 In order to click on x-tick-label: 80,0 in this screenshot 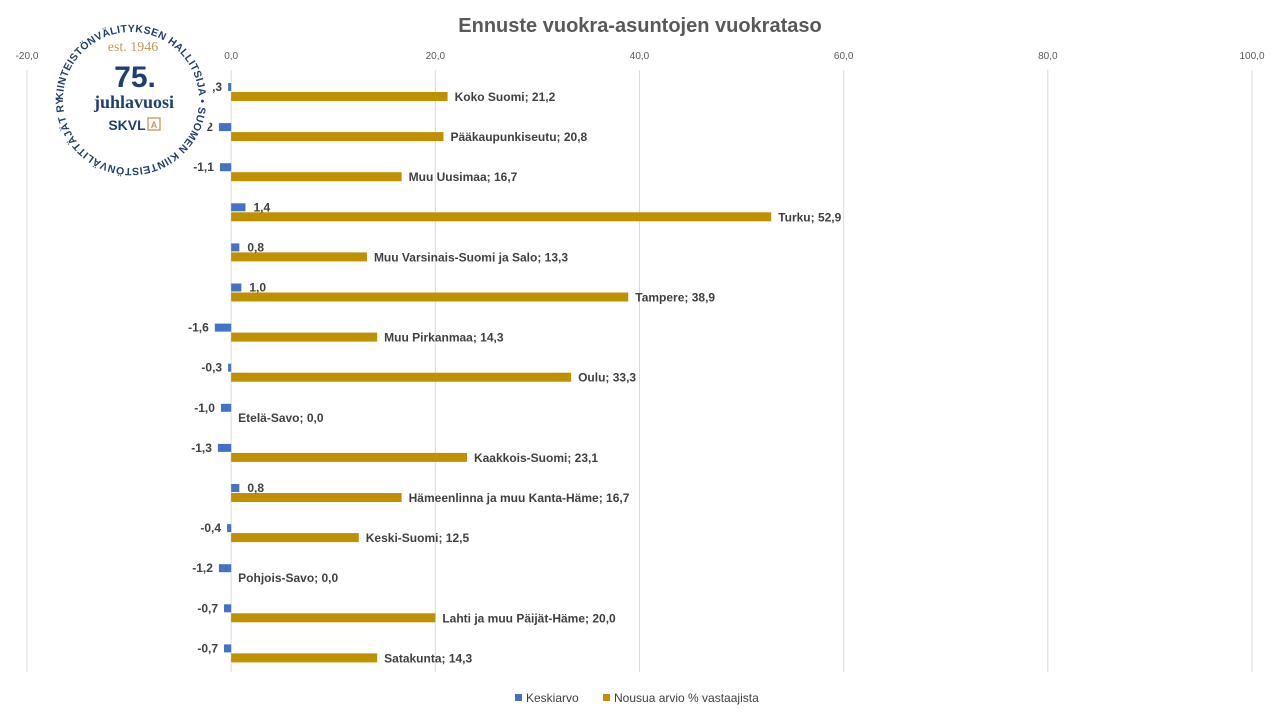, I will do `click(1048, 56)`.